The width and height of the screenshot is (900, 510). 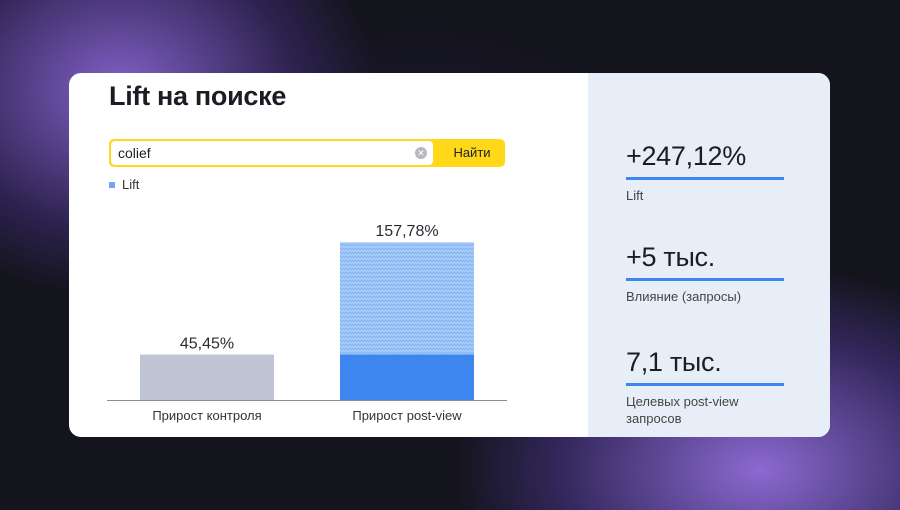 What do you see at coordinates (682, 410) in the screenshot?
I see `metric-label: Целевых post-view запросов` at bounding box center [682, 410].